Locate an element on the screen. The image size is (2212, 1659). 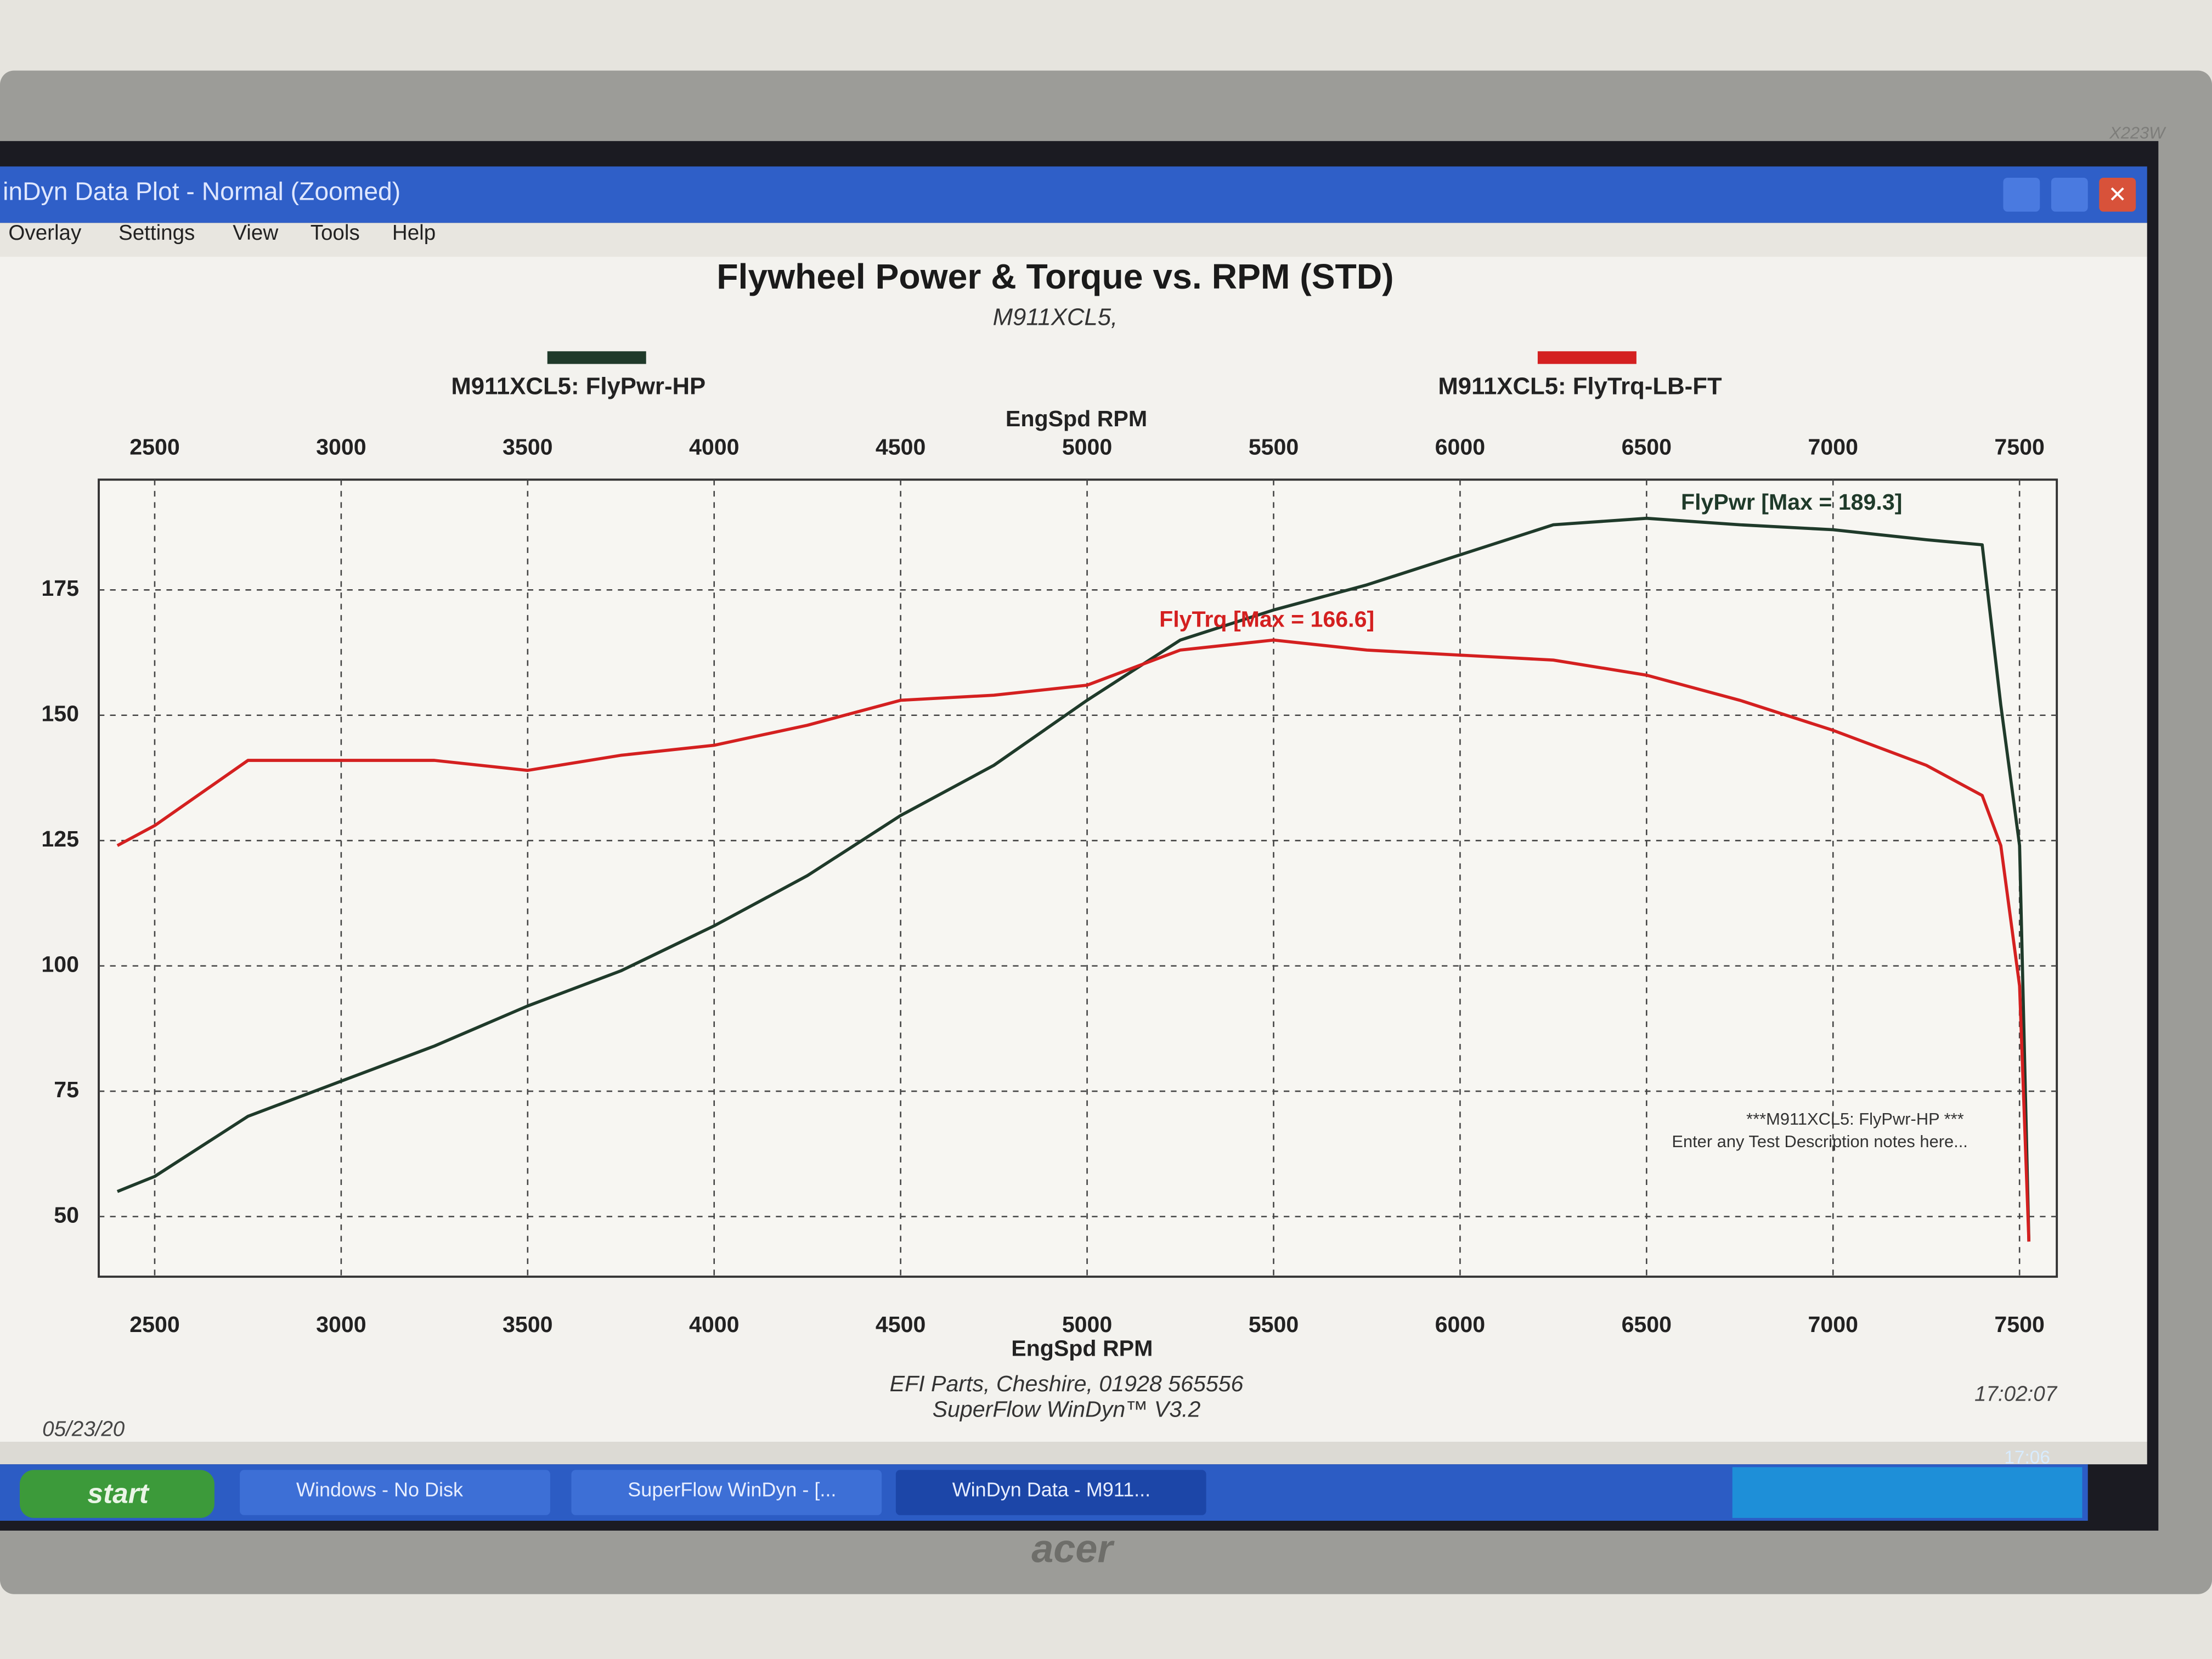
footer-company: EFI Parts, Cheshire, 01928 565556 is located at coordinates (1067, 1383).